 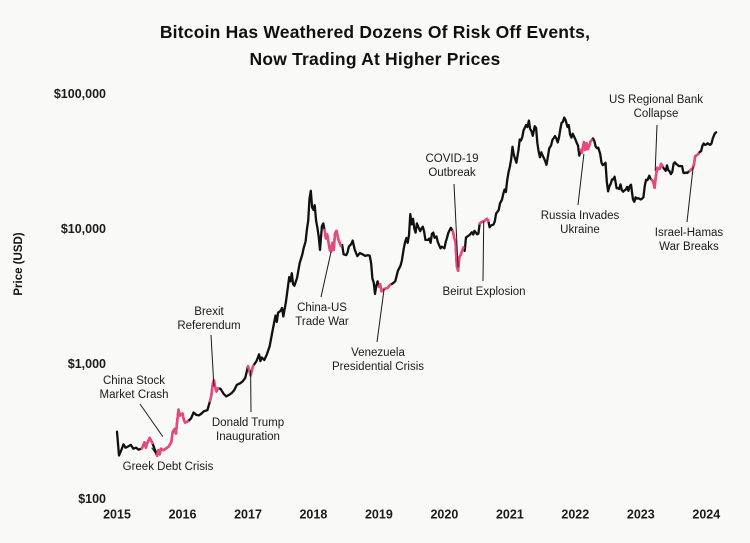 What do you see at coordinates (375, 59) in the screenshot?
I see `chart-title-line2: Now Trading At Higher Prices` at bounding box center [375, 59].